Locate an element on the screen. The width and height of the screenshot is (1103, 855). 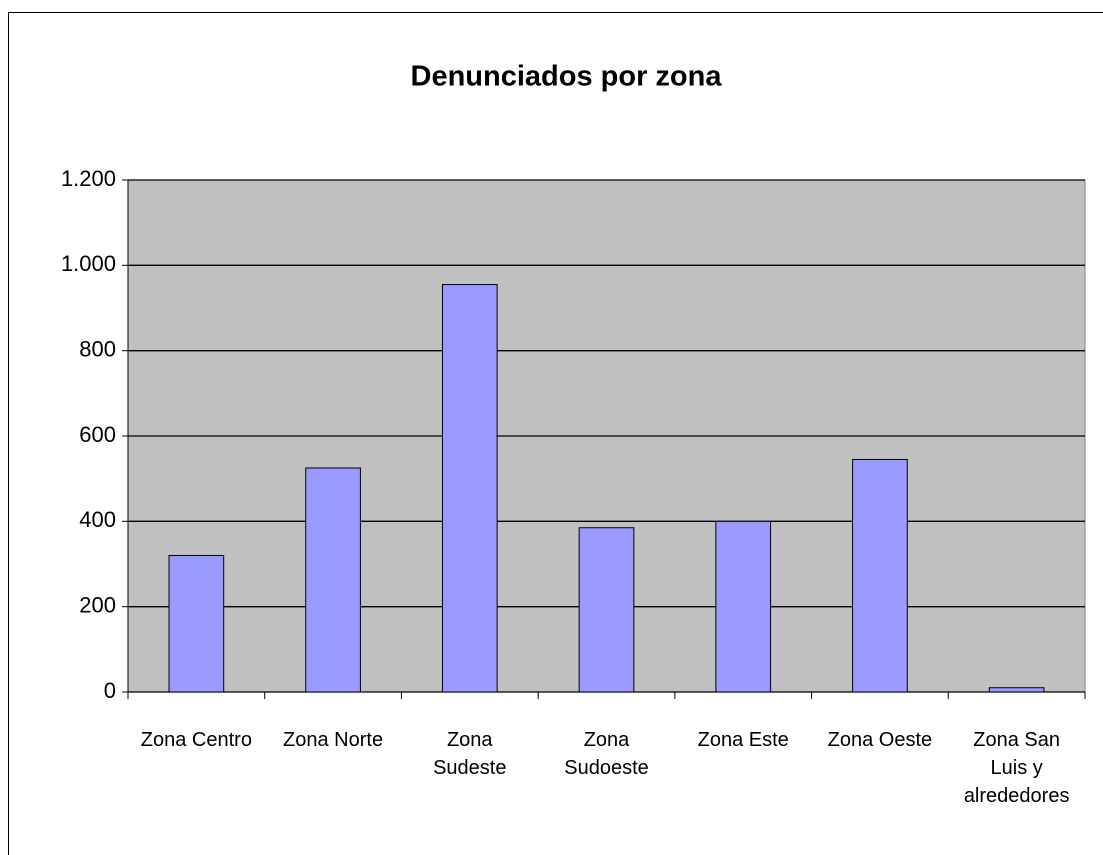
x-tick-label: Zona Sudoeste is located at coordinates (606, 754).